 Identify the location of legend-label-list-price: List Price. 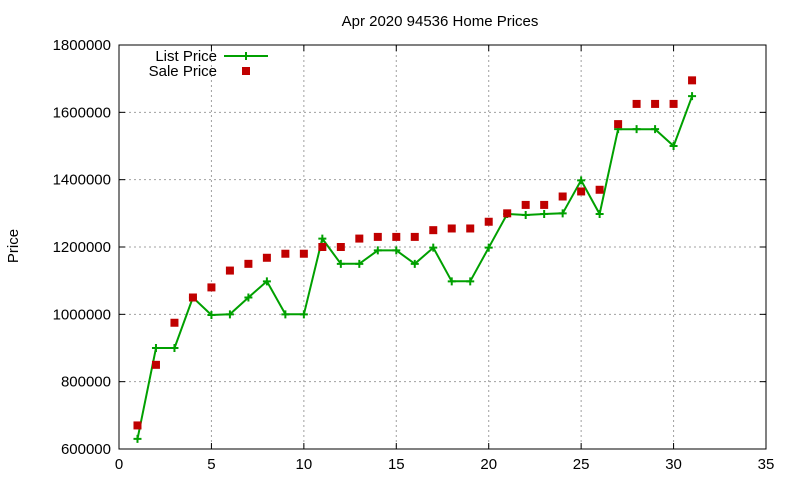
(186, 56).